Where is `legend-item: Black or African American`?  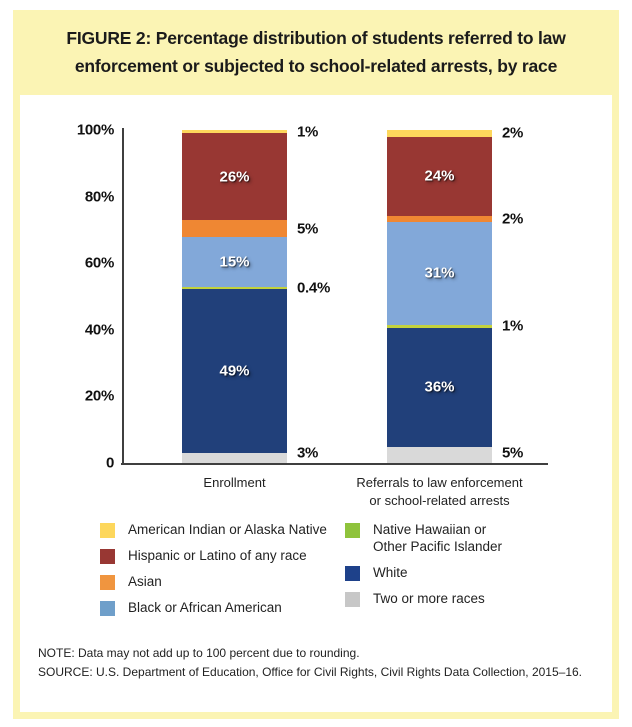
legend-item: Black or African American is located at coordinates (225, 608).